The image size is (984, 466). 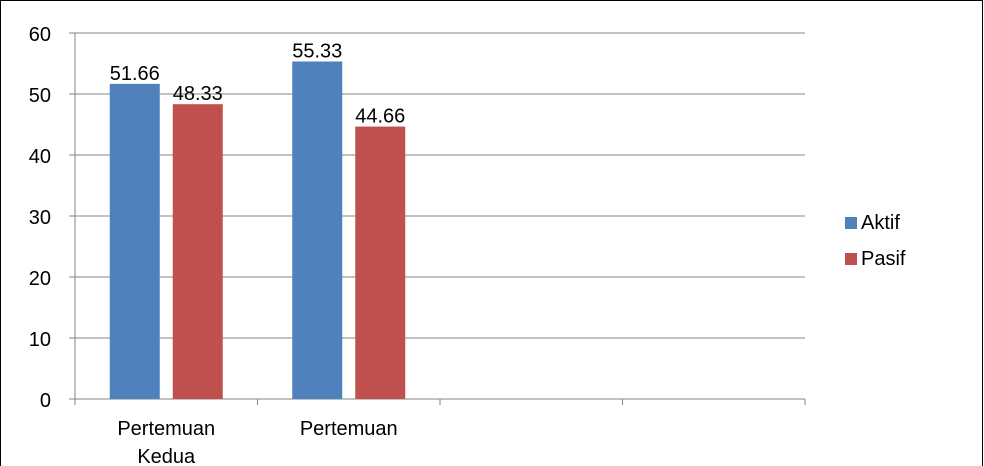 I want to click on legend-item-aktif: Aktif, so click(x=899, y=223).